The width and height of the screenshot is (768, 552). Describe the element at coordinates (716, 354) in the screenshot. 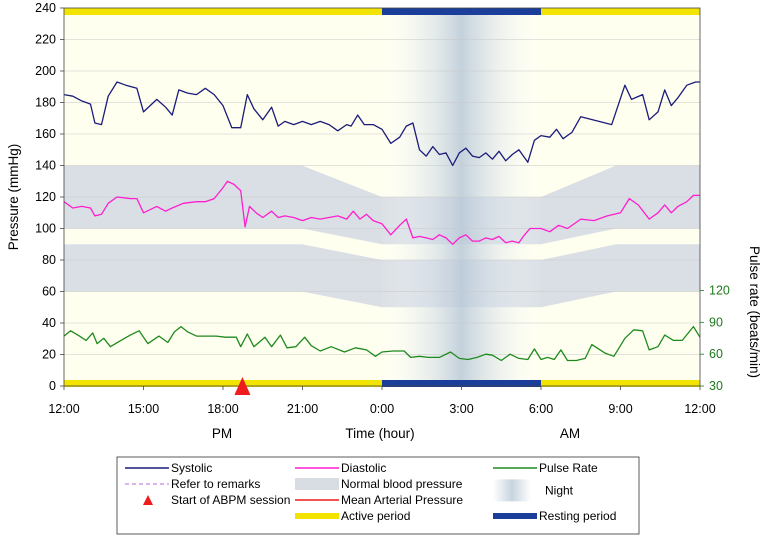

I see `y2-tick-label: 60` at that location.